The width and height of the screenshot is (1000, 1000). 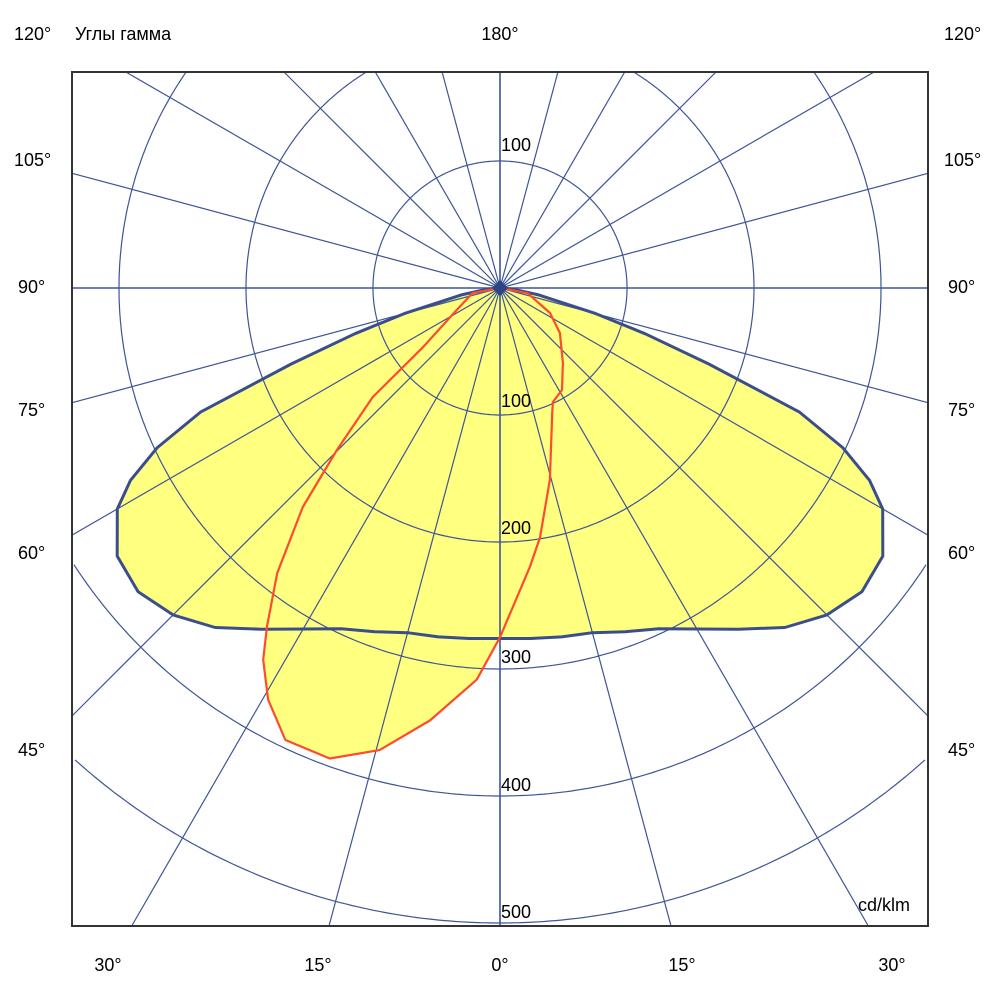 I want to click on angle-label-180: 180°, so click(x=500, y=34).